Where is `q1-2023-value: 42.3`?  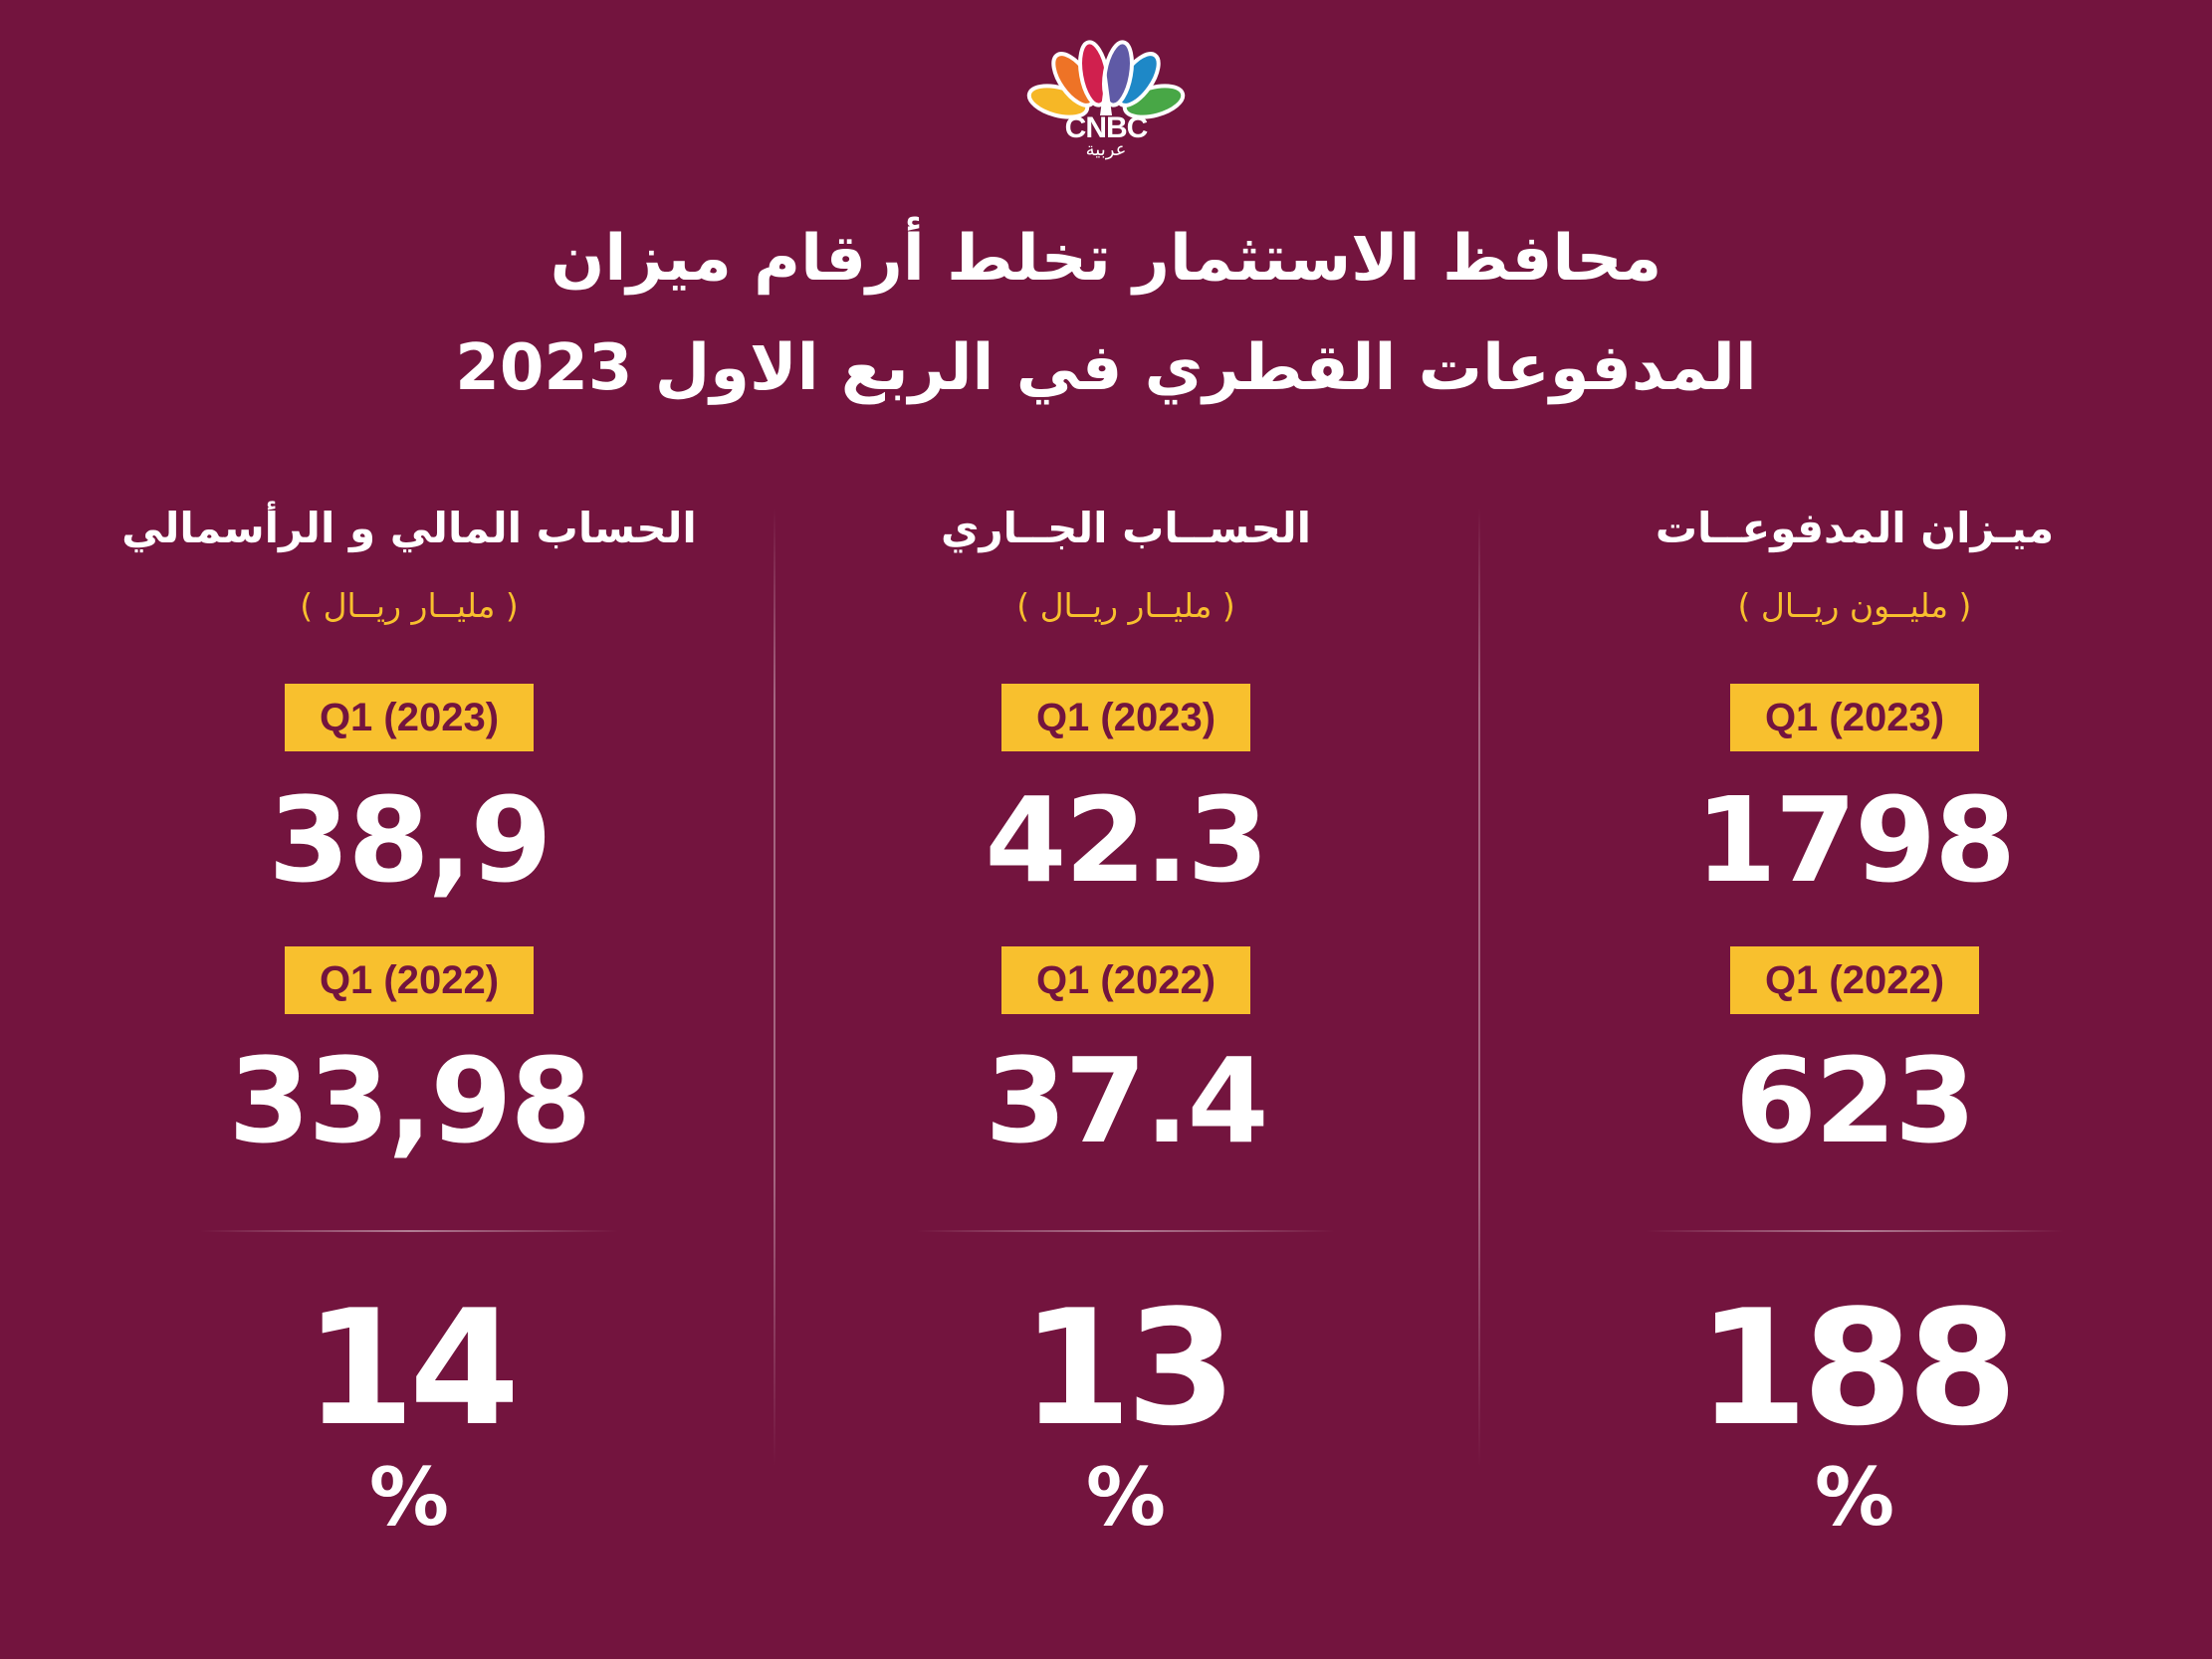
q1-2023-value: 42.3 is located at coordinates (1126, 840).